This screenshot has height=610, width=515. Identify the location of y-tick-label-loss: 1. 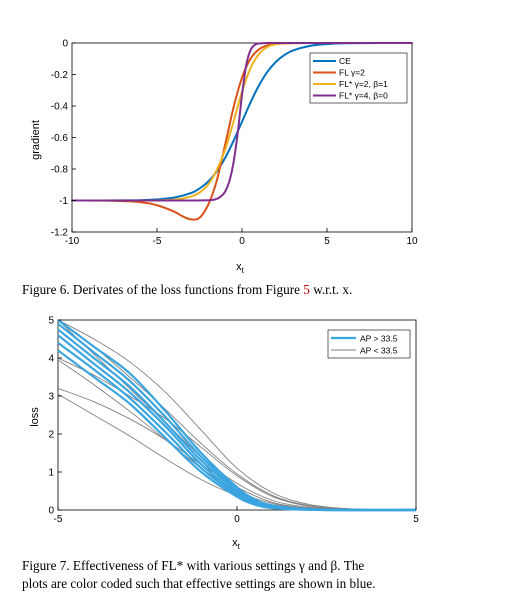
(51, 473).